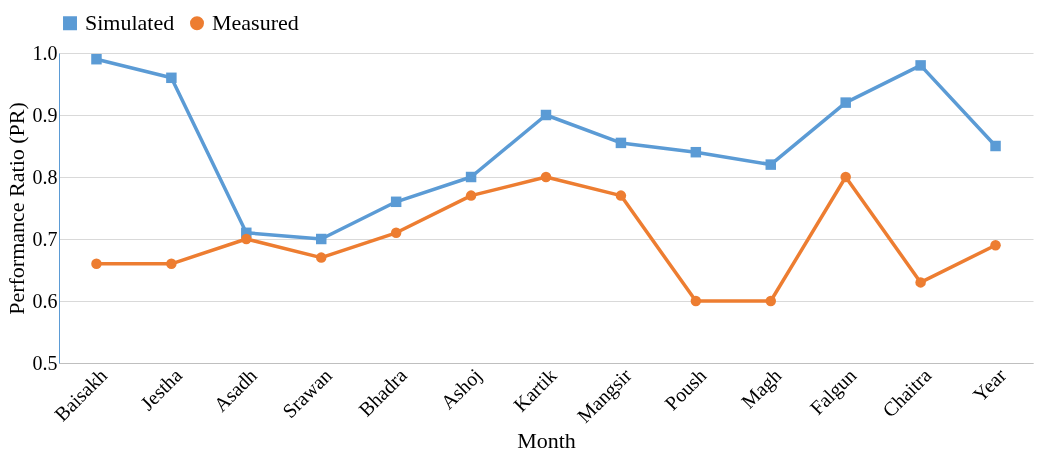  What do you see at coordinates (546, 440) in the screenshot?
I see `x-axis-title: Month` at bounding box center [546, 440].